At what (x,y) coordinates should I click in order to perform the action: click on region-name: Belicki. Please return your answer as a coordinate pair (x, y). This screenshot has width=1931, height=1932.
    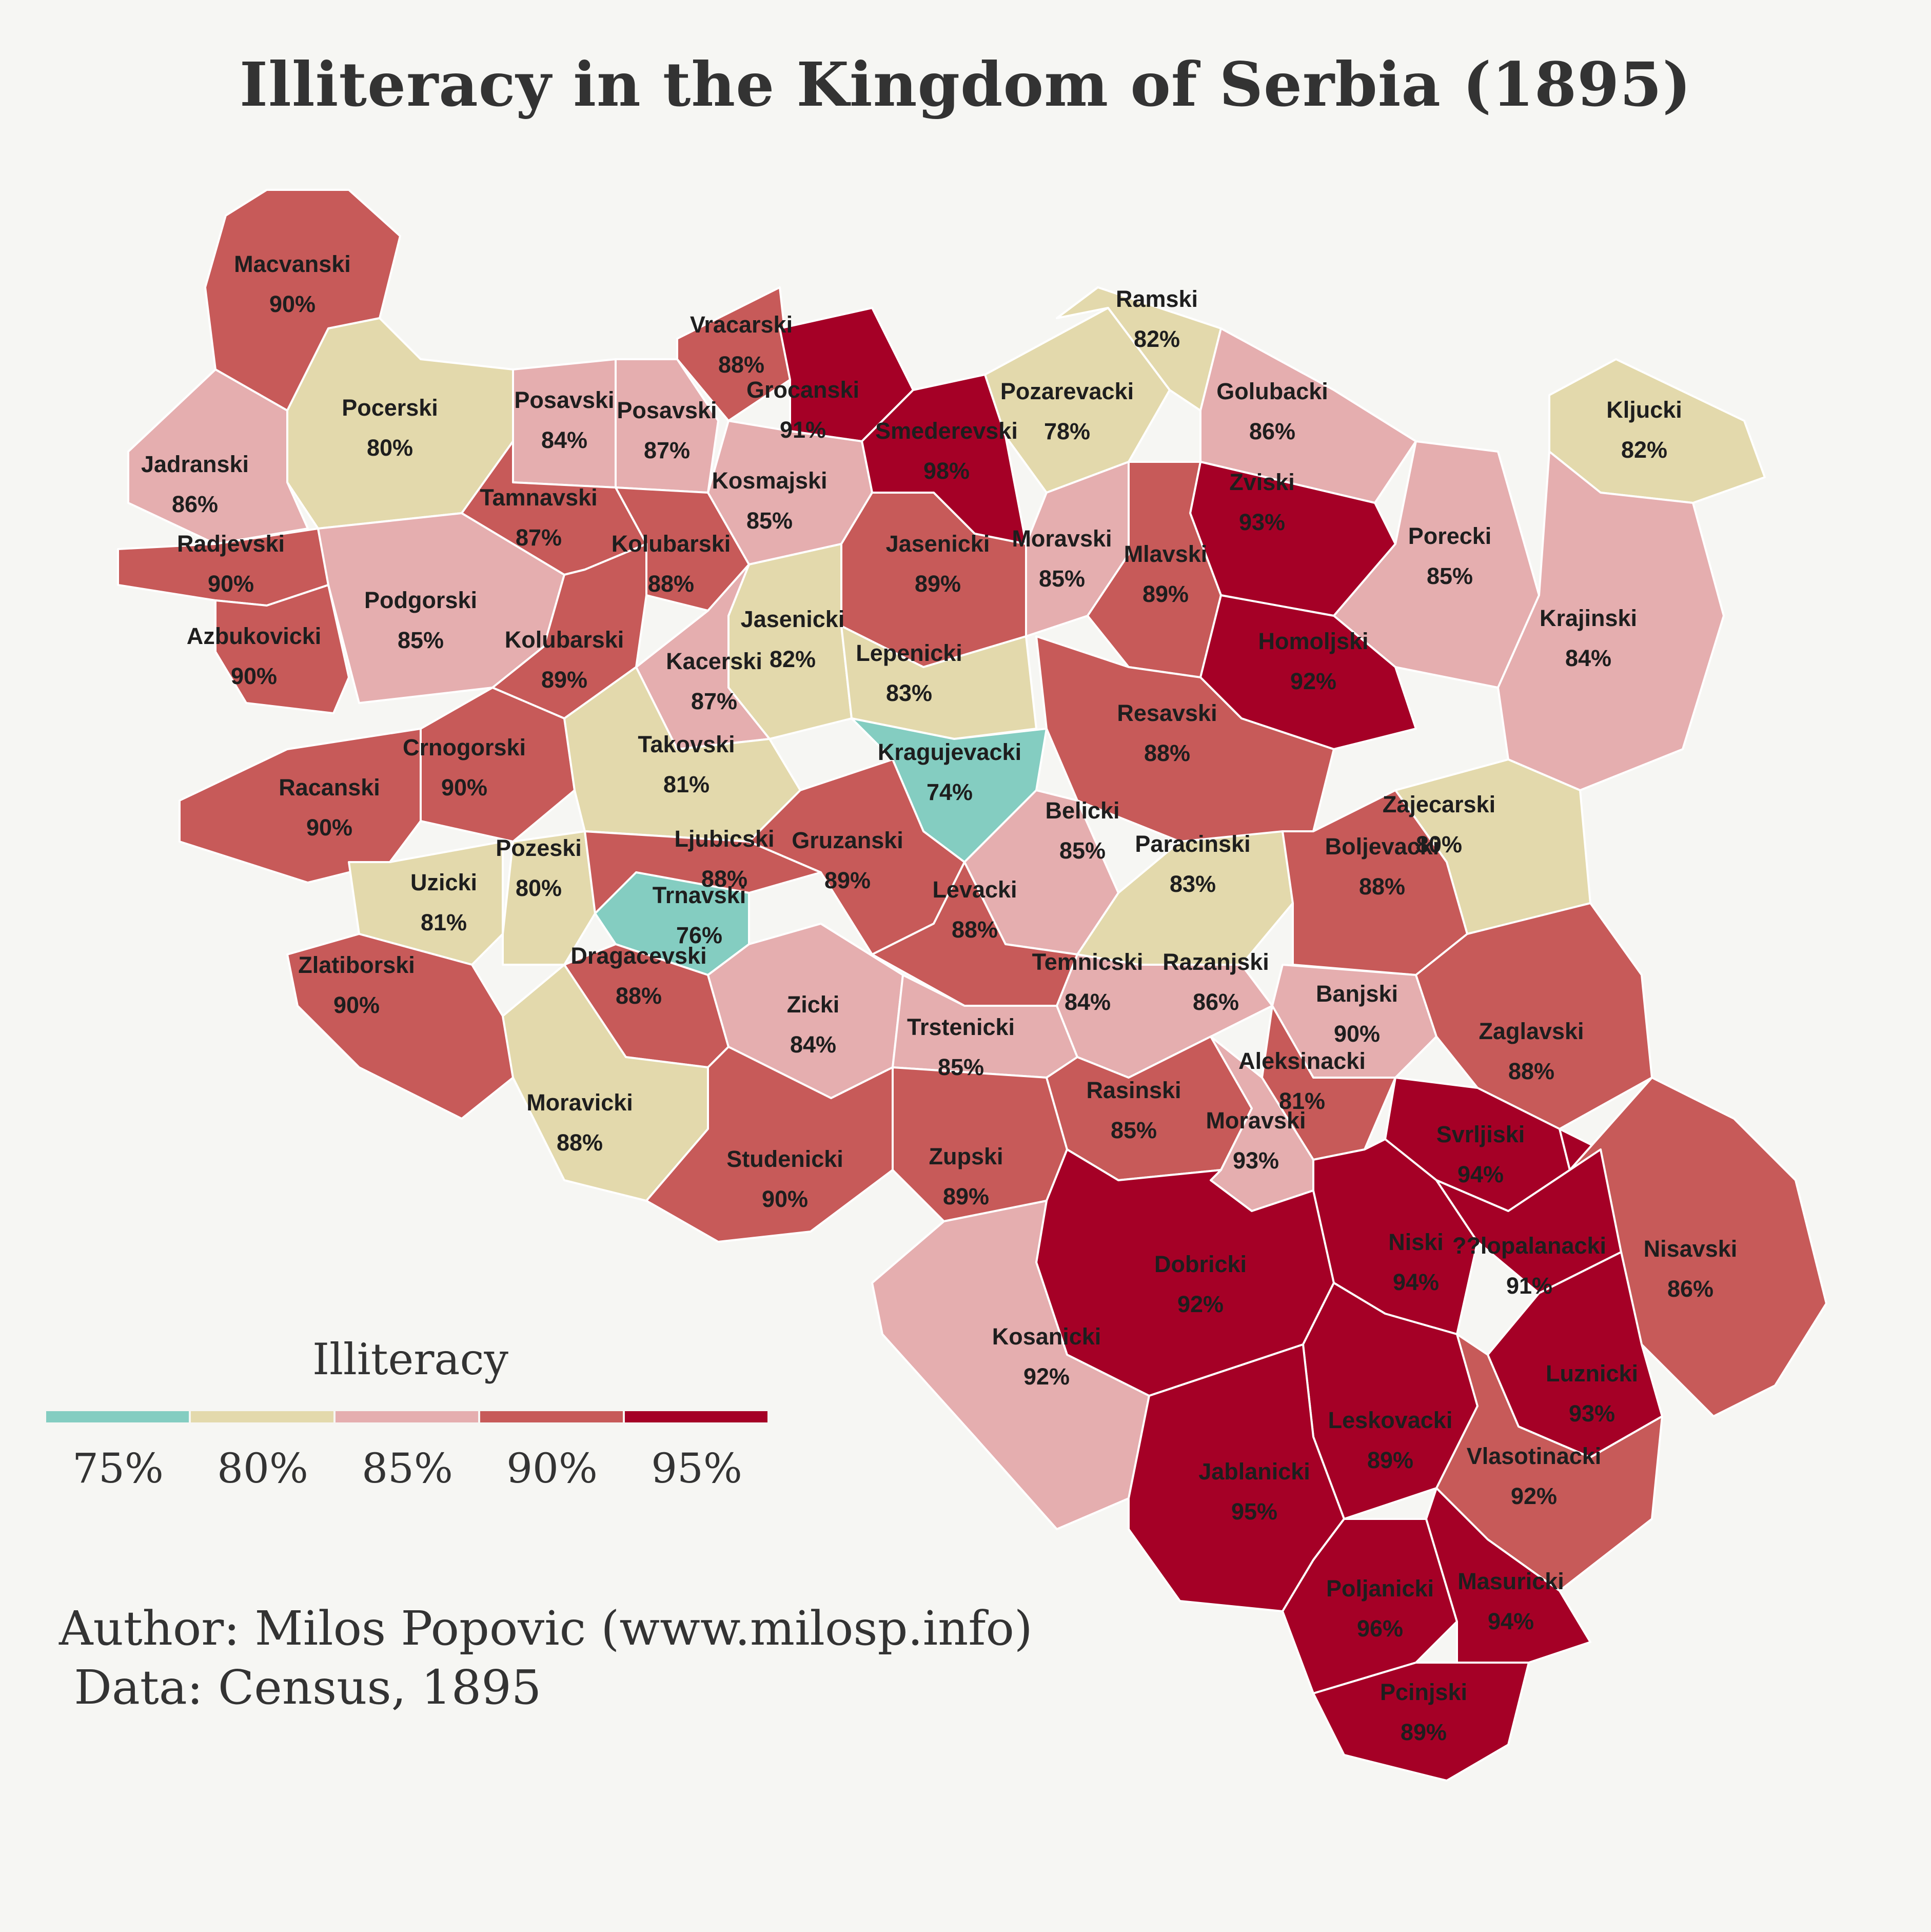
    Looking at the image, I should click on (1082, 810).